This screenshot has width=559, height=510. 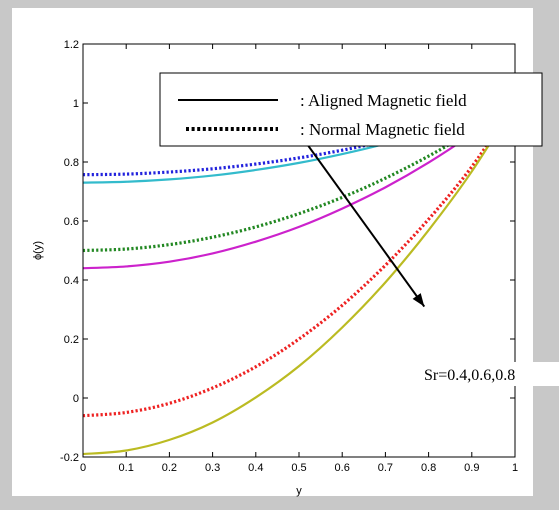 I want to click on annotation-arrow-head, so click(x=418, y=300).